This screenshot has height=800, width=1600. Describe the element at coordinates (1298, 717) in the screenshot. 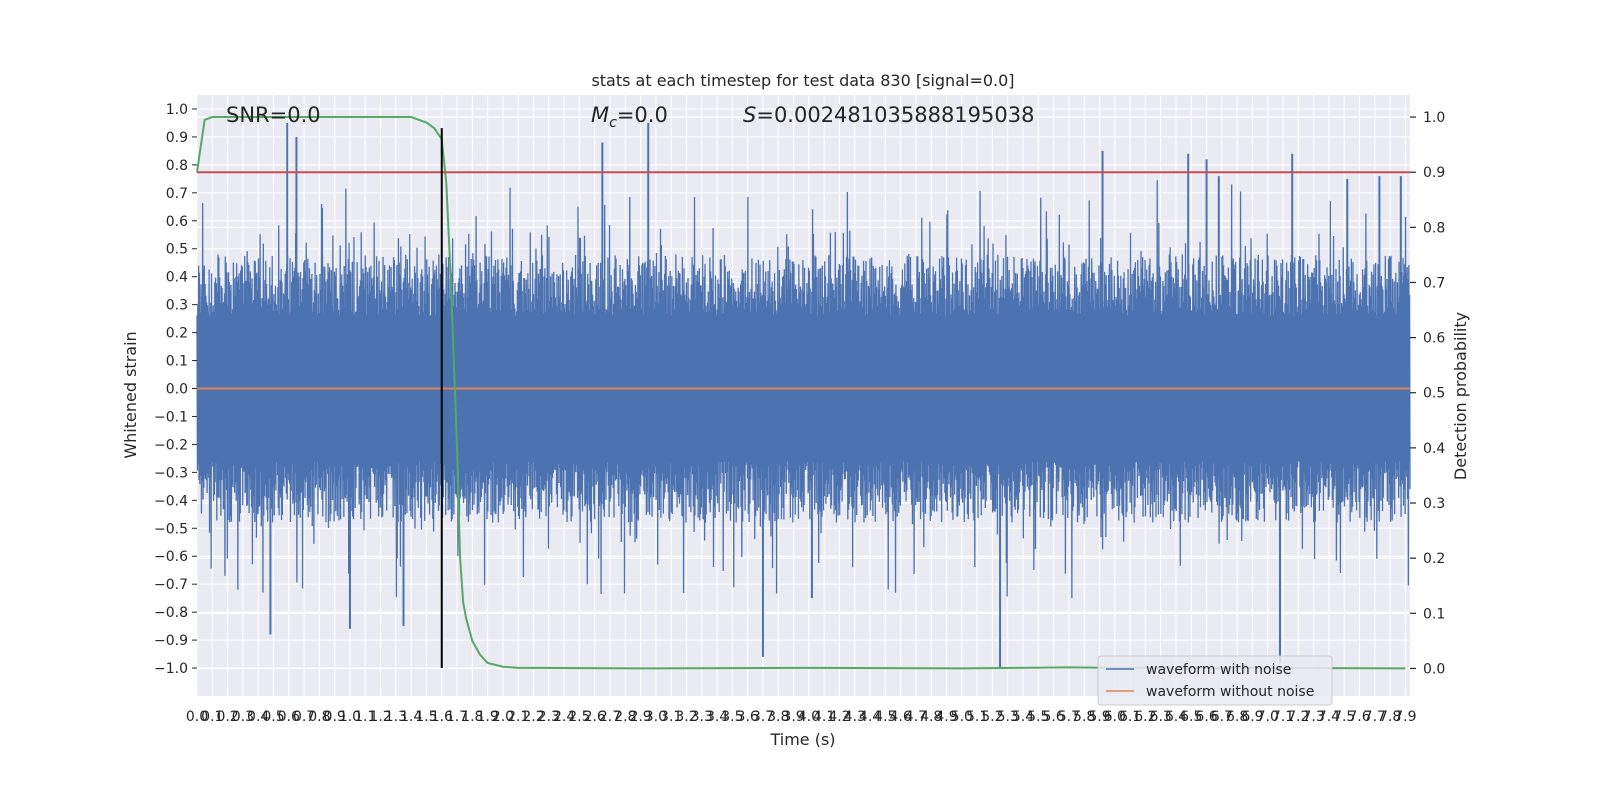

I see `x-tick-label: 7.2` at that location.